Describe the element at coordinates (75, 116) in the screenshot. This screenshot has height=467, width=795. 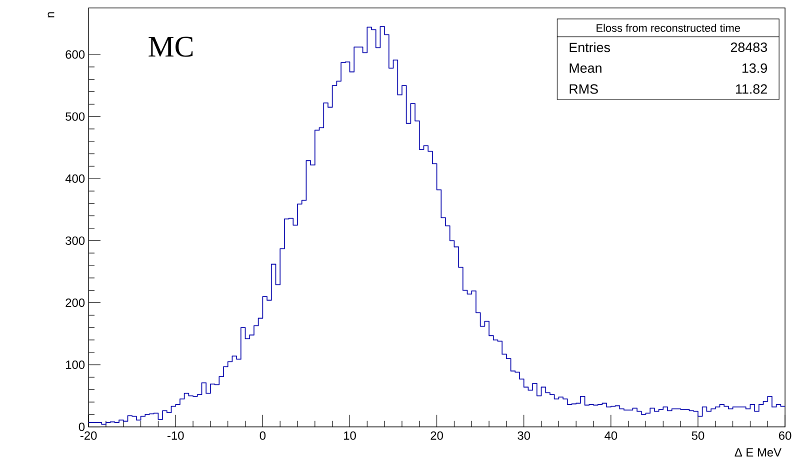
I see `y-tick-label: 500` at that location.